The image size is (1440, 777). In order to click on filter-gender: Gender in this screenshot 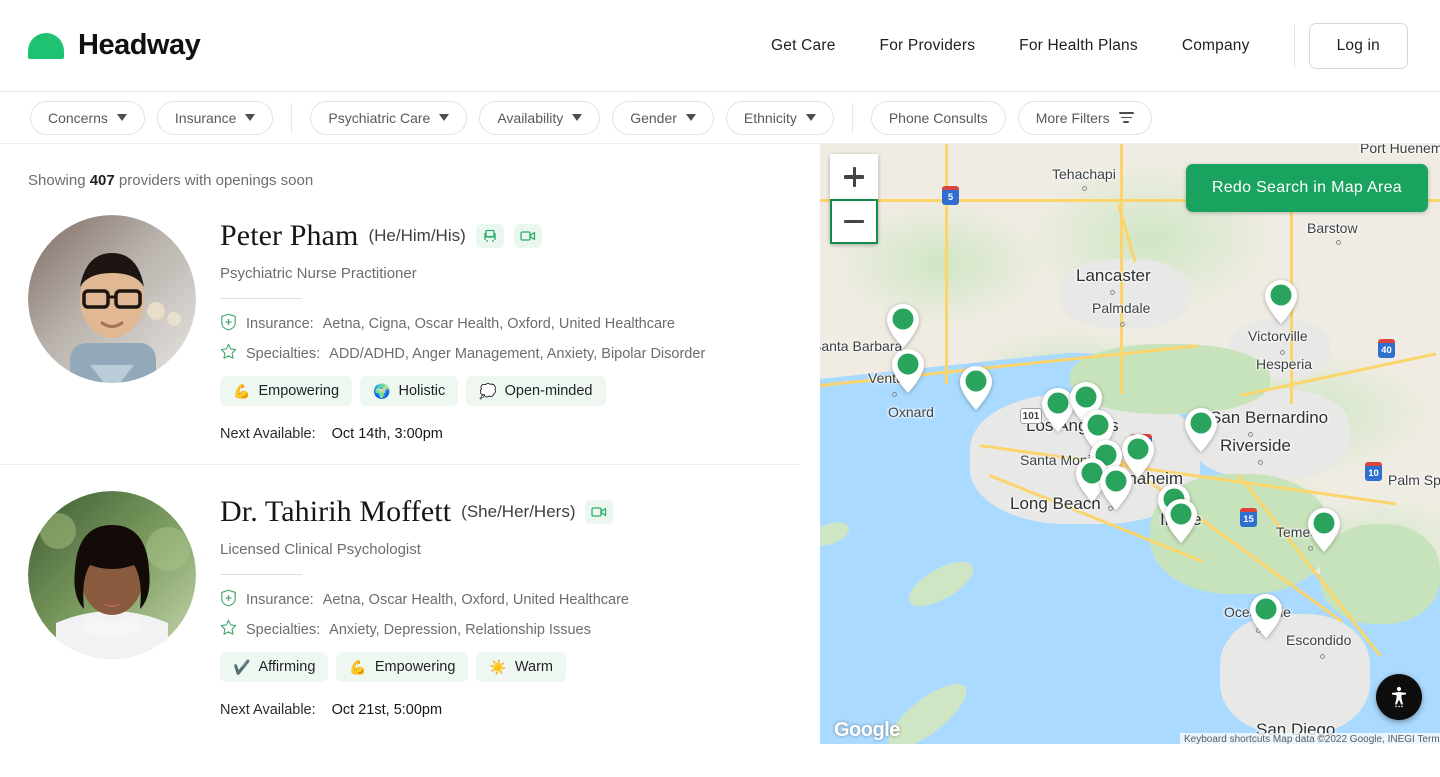, I will do `click(663, 117)`.